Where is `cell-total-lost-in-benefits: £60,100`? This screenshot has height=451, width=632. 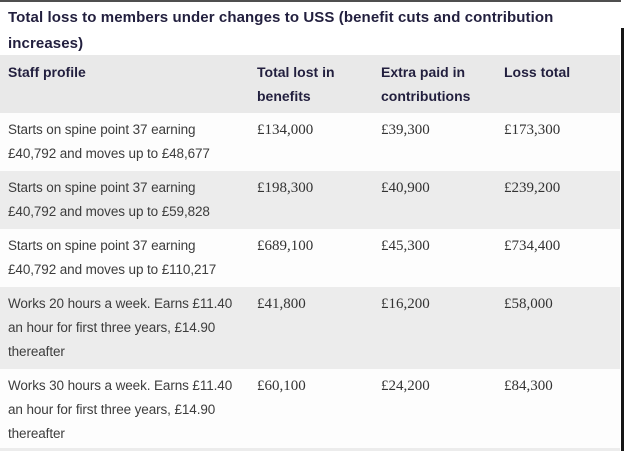 cell-total-lost-in-benefits: £60,100 is located at coordinates (281, 386).